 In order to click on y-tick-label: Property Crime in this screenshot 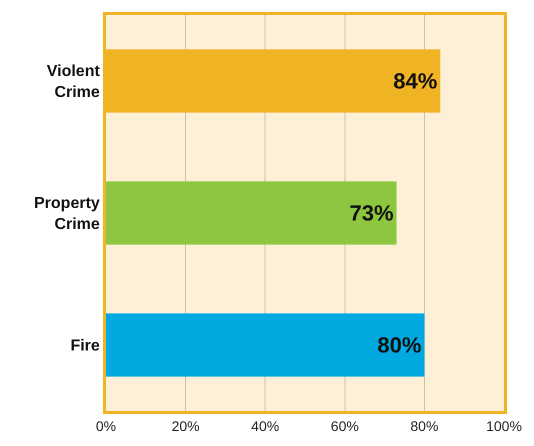, I will do `click(67, 214)`.